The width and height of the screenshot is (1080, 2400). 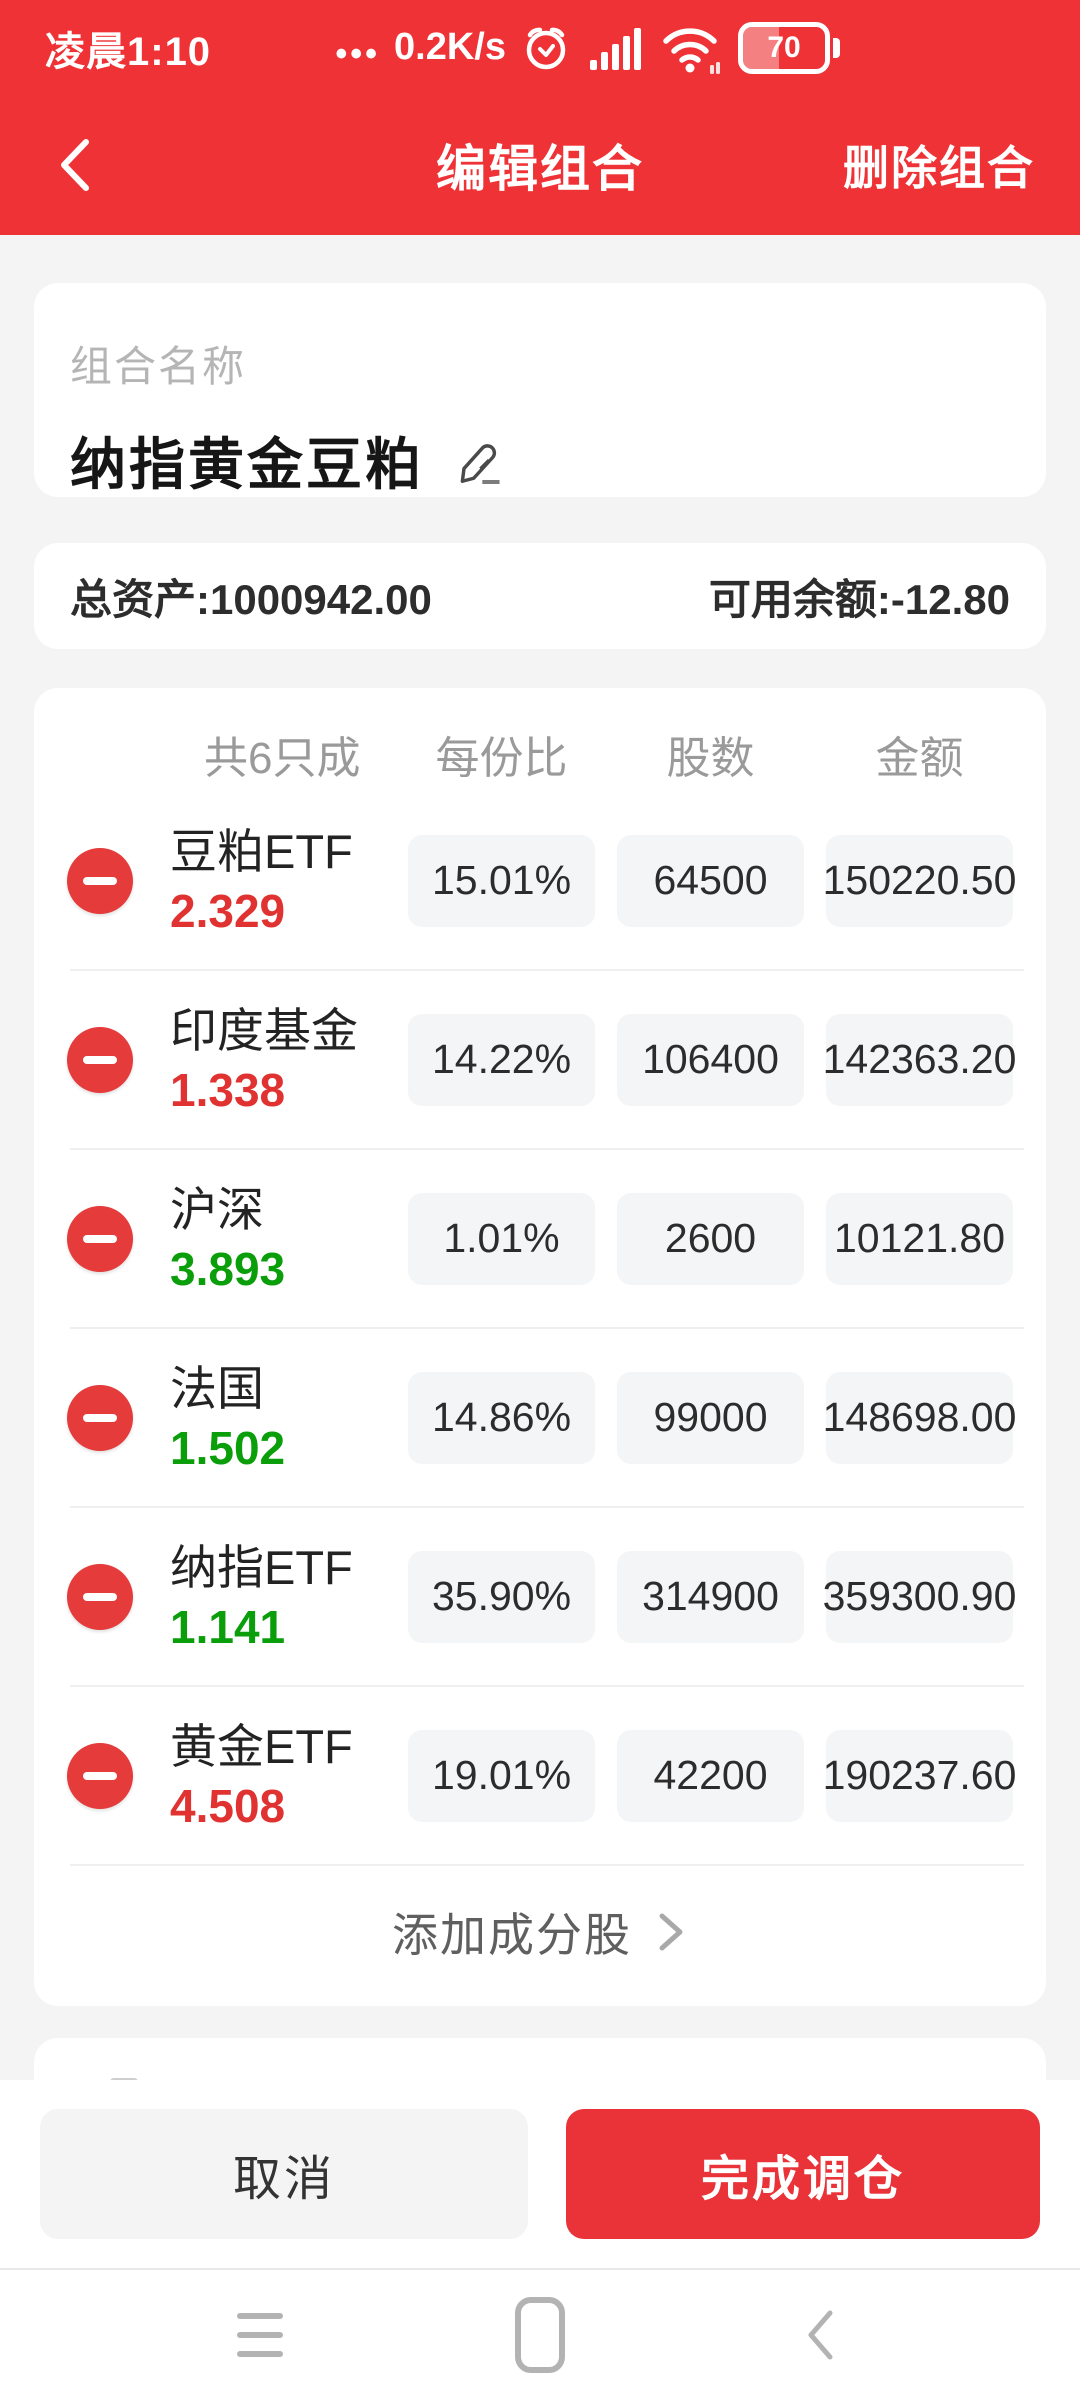 I want to click on amount-field: 190237.60, so click(x=919, y=1775).